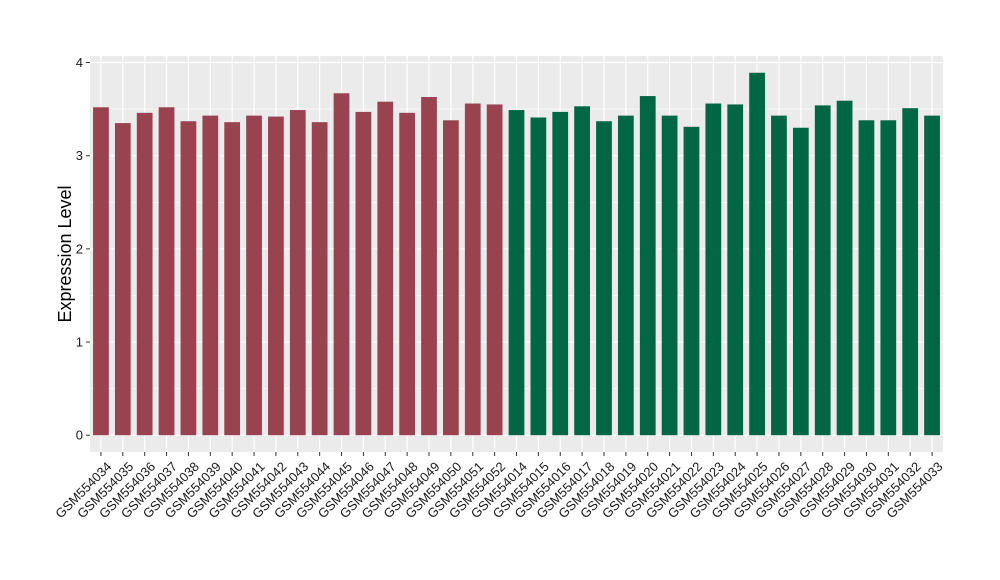  What do you see at coordinates (79, 155) in the screenshot?
I see `y-tick-label: 3` at bounding box center [79, 155].